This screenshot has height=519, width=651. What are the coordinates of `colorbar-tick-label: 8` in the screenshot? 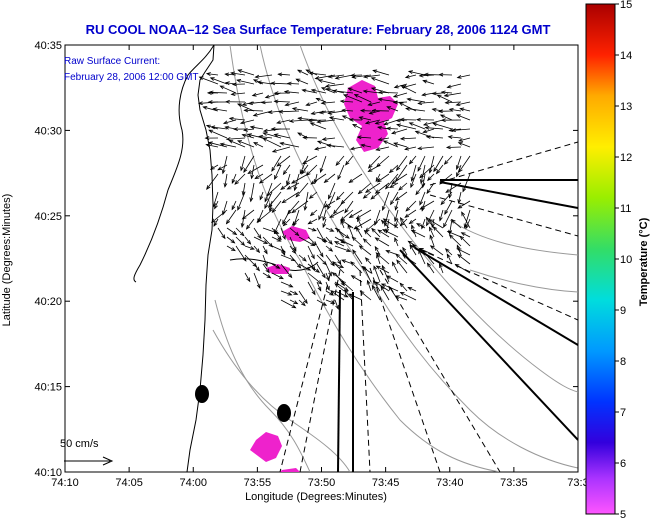 It's located at (623, 362).